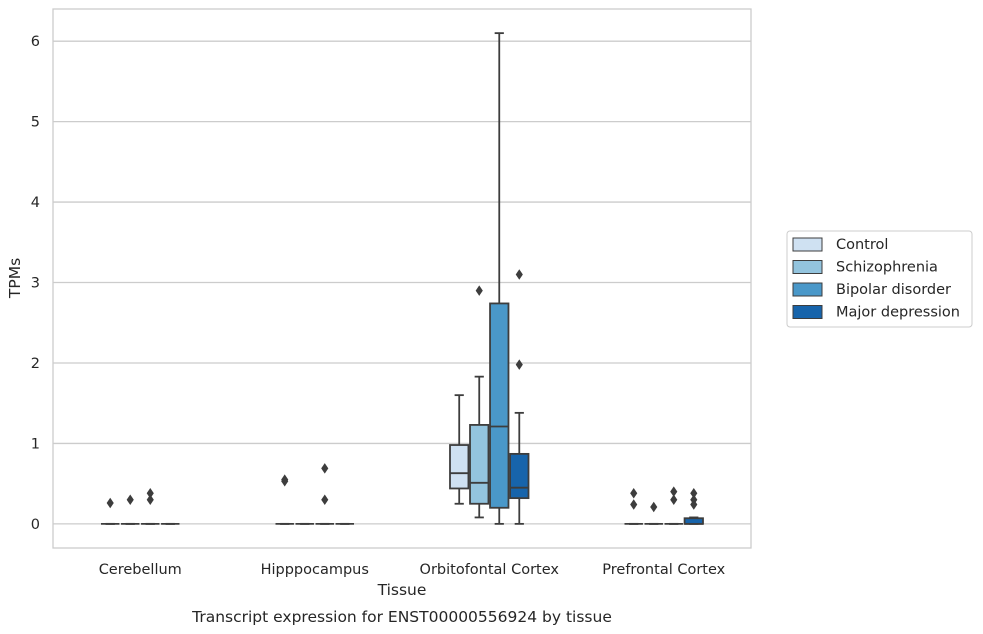 This screenshot has width=983, height=634. Describe the element at coordinates (35, 444) in the screenshot. I see `y-tick-label-1: 1` at that location.